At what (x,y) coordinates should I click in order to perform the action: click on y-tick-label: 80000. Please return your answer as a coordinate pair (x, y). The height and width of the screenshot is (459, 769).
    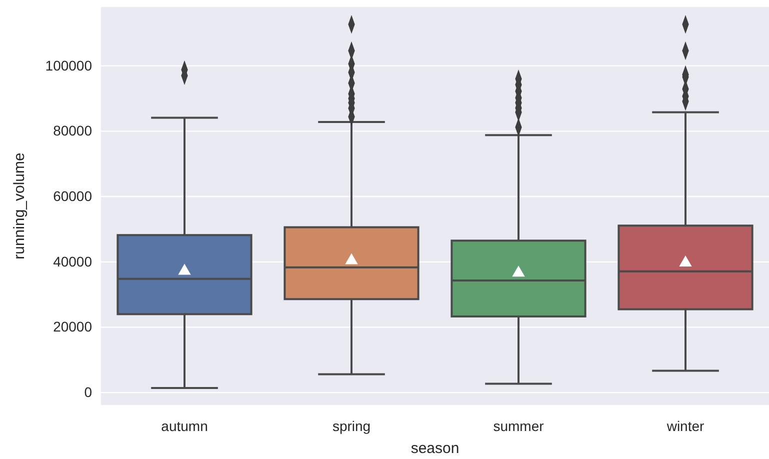
    Looking at the image, I should click on (72, 130).